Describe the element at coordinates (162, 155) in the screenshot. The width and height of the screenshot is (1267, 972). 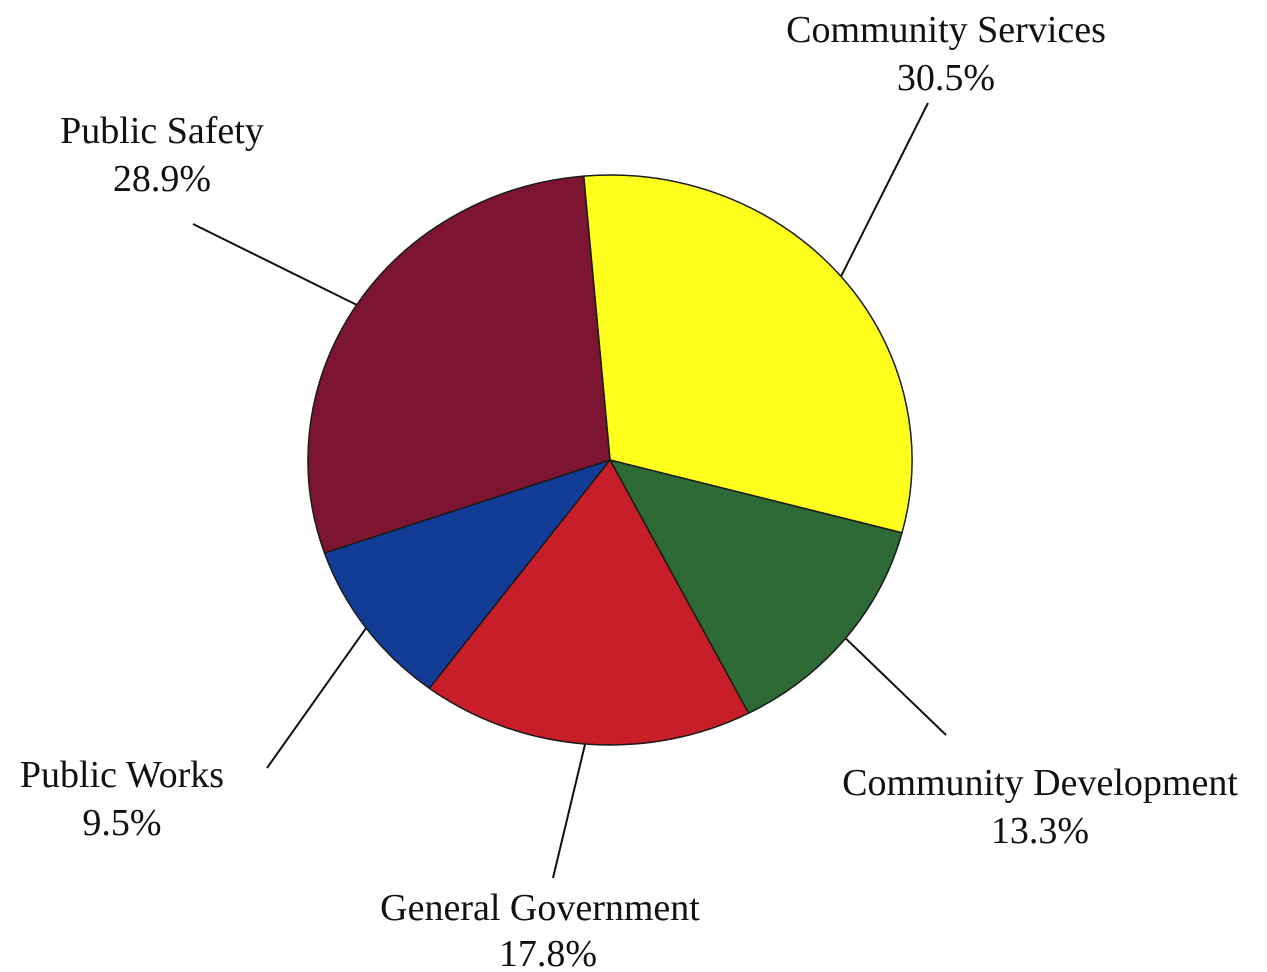
I see `label-public-safety: Public Safety 28.9%` at that location.